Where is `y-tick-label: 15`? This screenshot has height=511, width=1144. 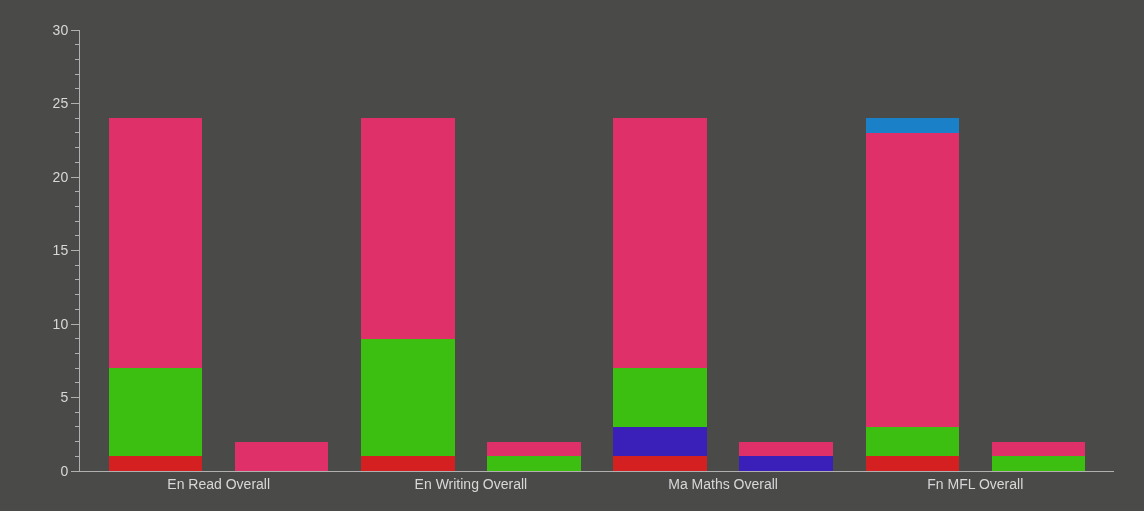 y-tick-label: 15 is located at coordinates (60, 250).